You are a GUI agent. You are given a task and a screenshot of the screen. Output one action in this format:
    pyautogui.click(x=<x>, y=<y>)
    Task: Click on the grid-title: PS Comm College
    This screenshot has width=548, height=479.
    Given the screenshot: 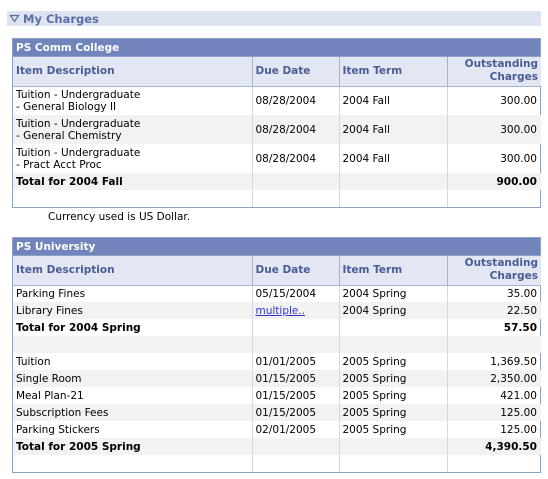 What is the action you would take?
    pyautogui.click(x=276, y=48)
    